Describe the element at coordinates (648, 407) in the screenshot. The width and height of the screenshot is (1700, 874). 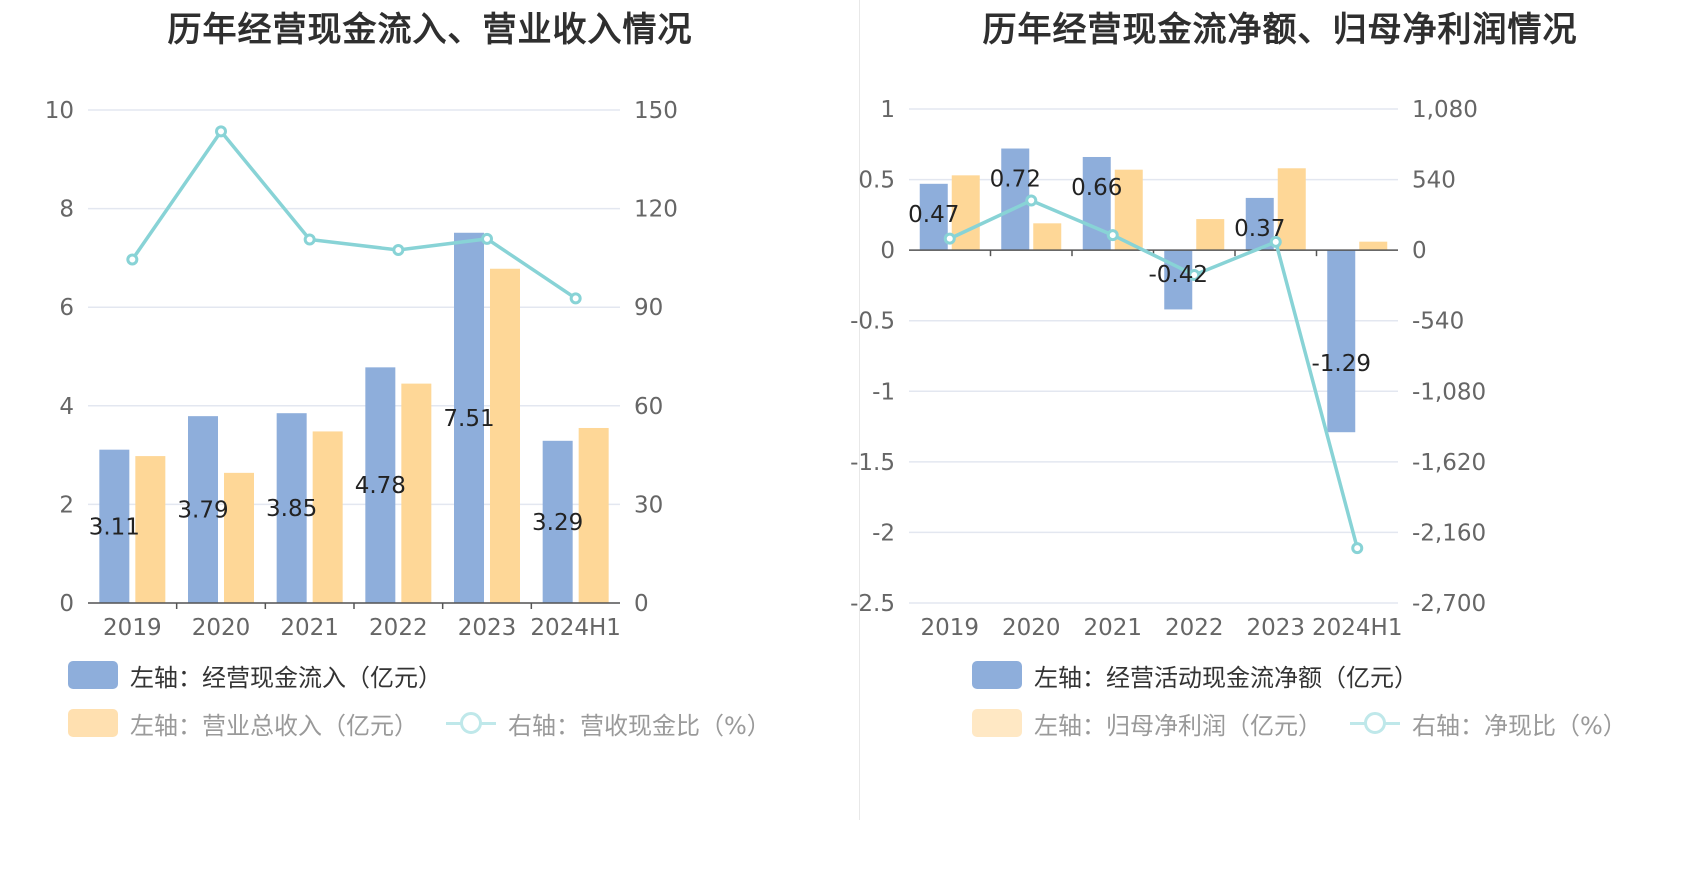
I see `y2-tick-label: 60` at that location.